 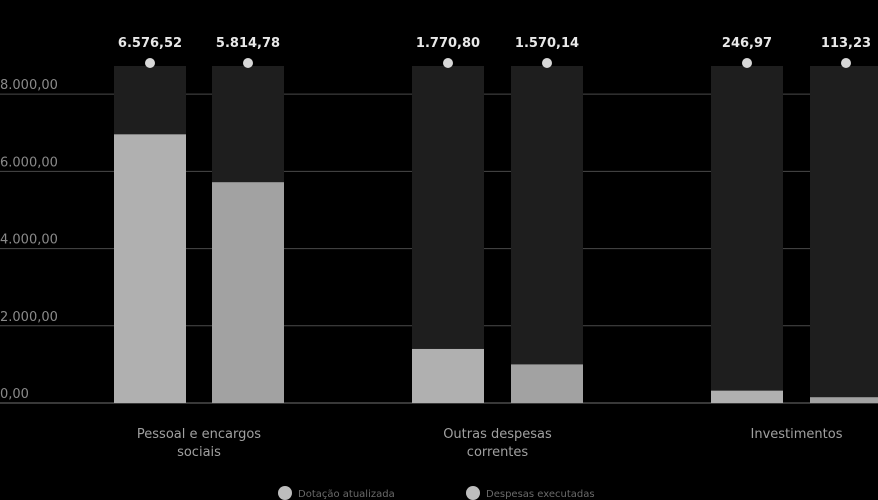 What do you see at coordinates (547, 43) in the screenshot?
I see `data-label: 1.570,14` at bounding box center [547, 43].